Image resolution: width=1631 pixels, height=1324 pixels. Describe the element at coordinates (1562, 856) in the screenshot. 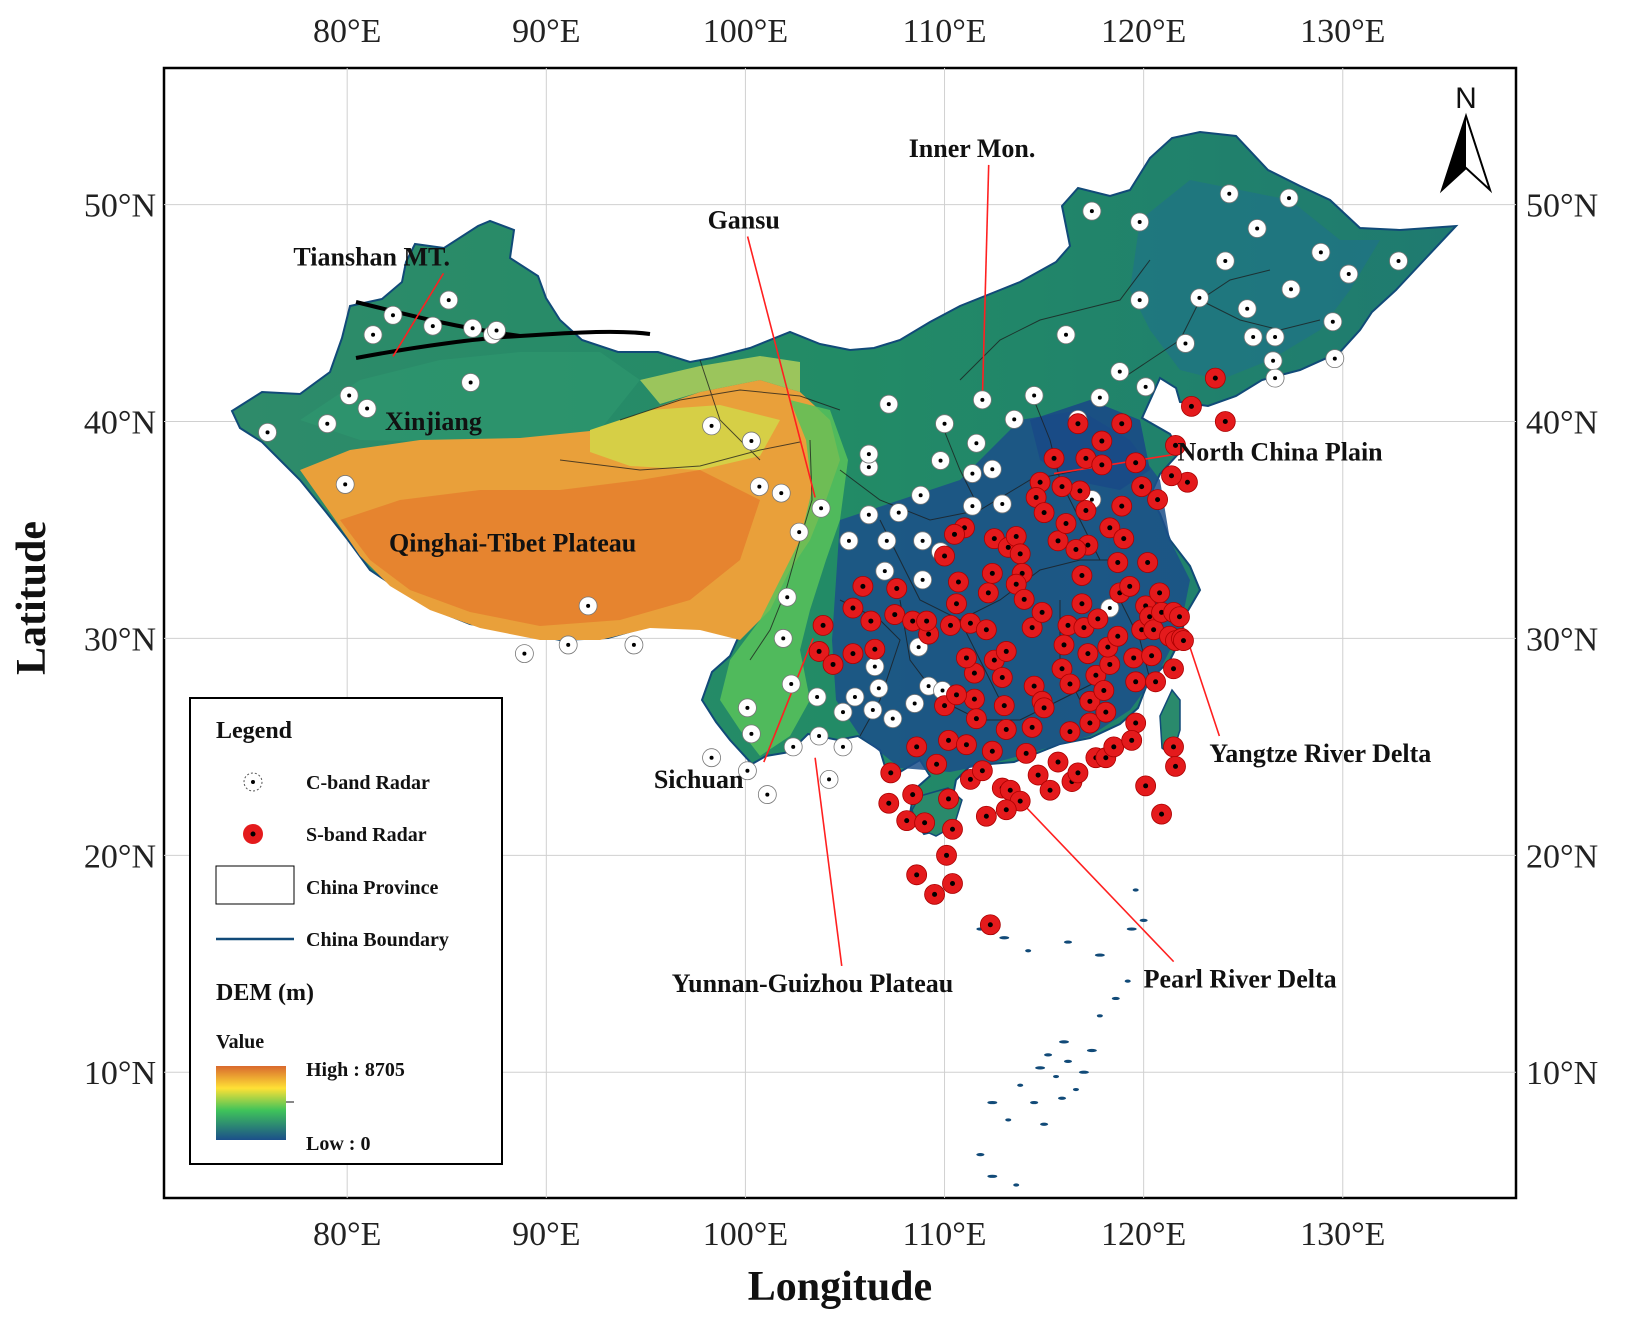

I see `lat-tick-right-3: 20°N` at that location.